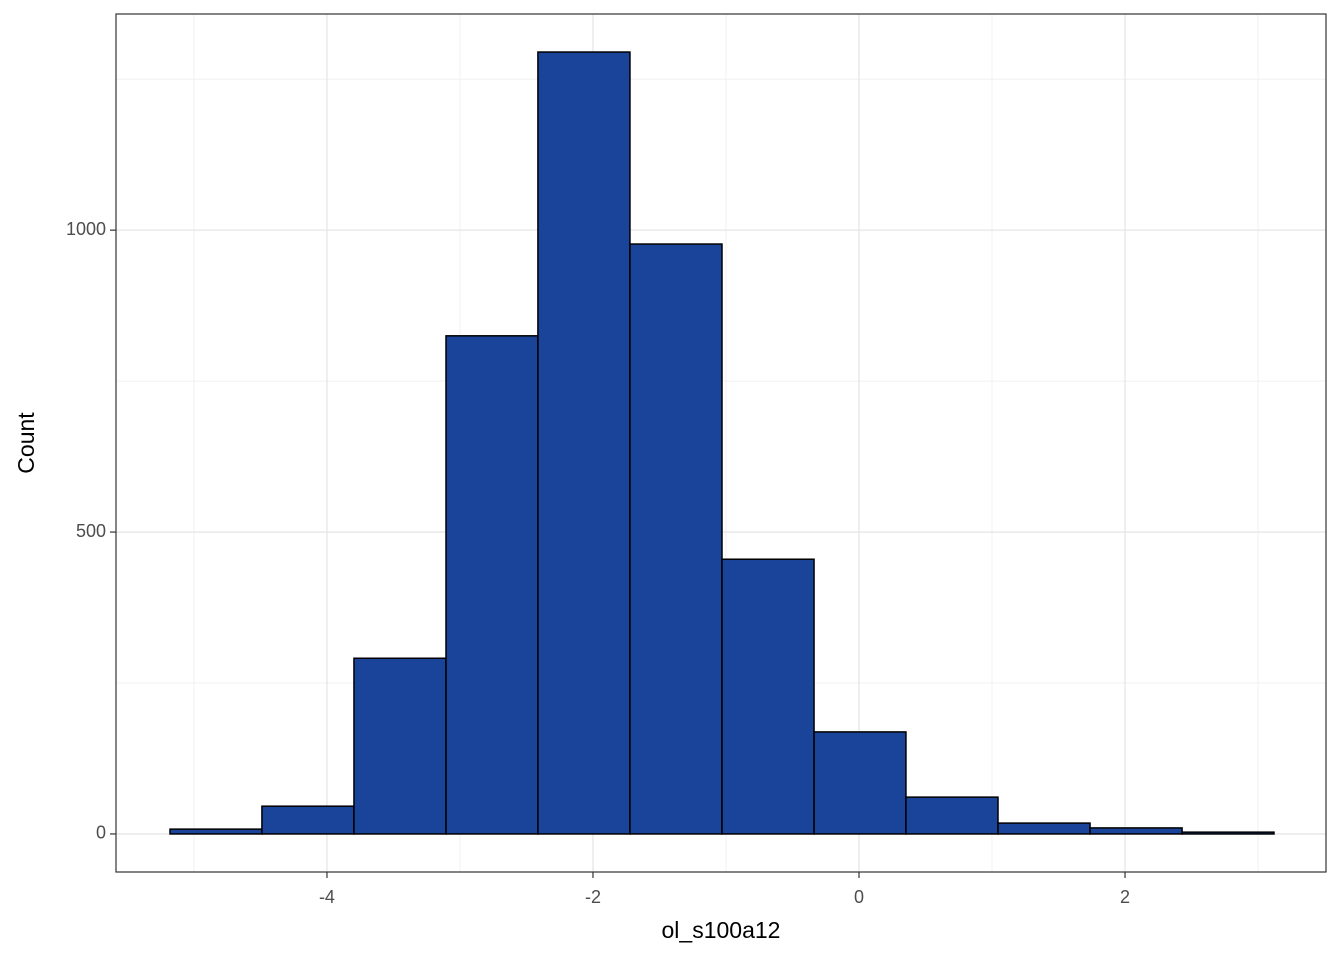  I want to click on y-tick-label: 0, so click(101, 833).